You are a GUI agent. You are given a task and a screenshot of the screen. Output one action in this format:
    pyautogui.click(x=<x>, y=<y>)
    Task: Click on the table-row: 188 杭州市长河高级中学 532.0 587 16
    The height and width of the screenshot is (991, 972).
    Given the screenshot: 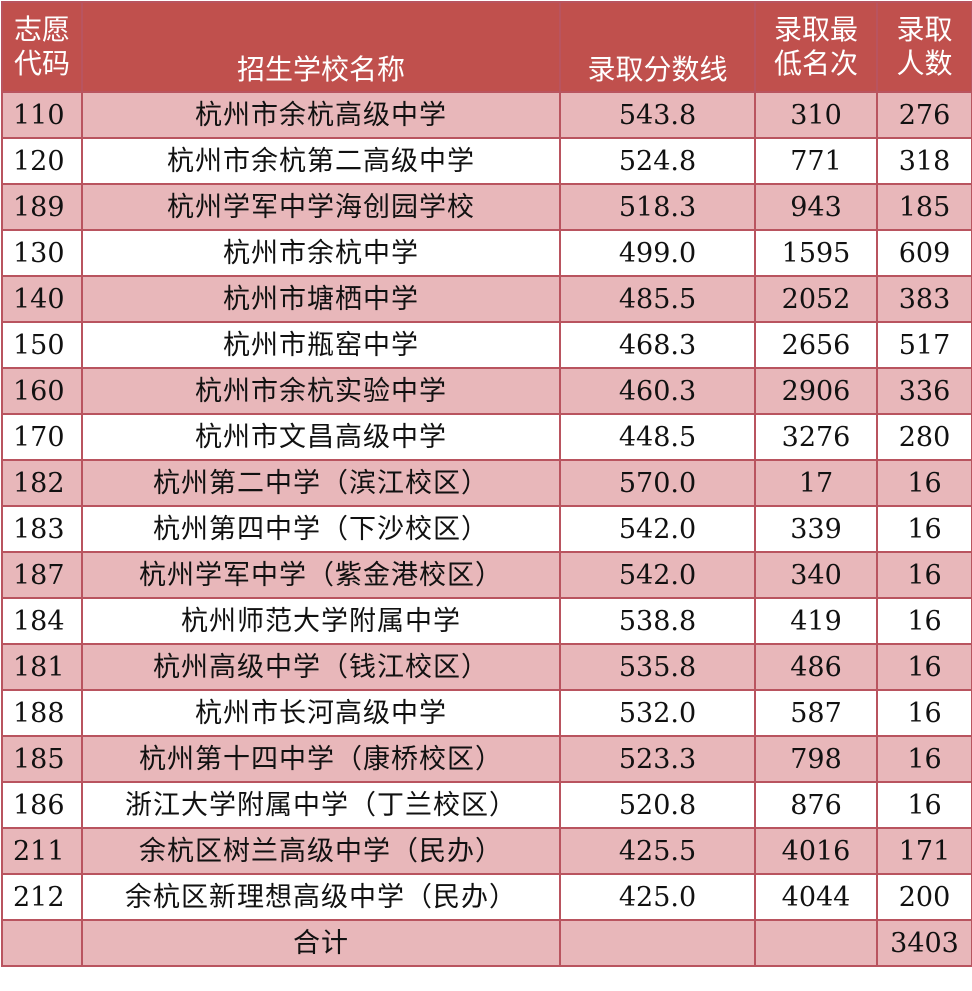 What is the action you would take?
    pyautogui.click(x=486, y=713)
    